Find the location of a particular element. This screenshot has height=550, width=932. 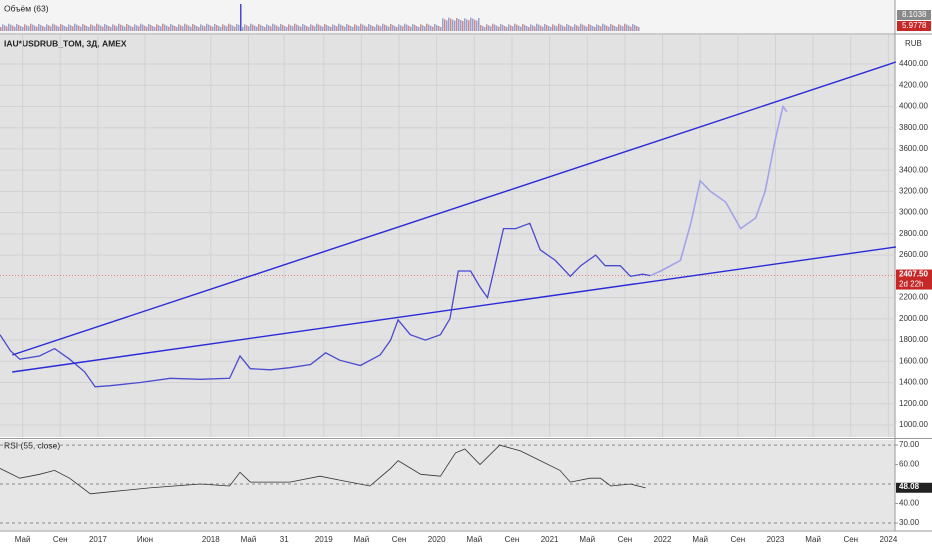

y-tick-label: 1600.00 is located at coordinates (913, 360).